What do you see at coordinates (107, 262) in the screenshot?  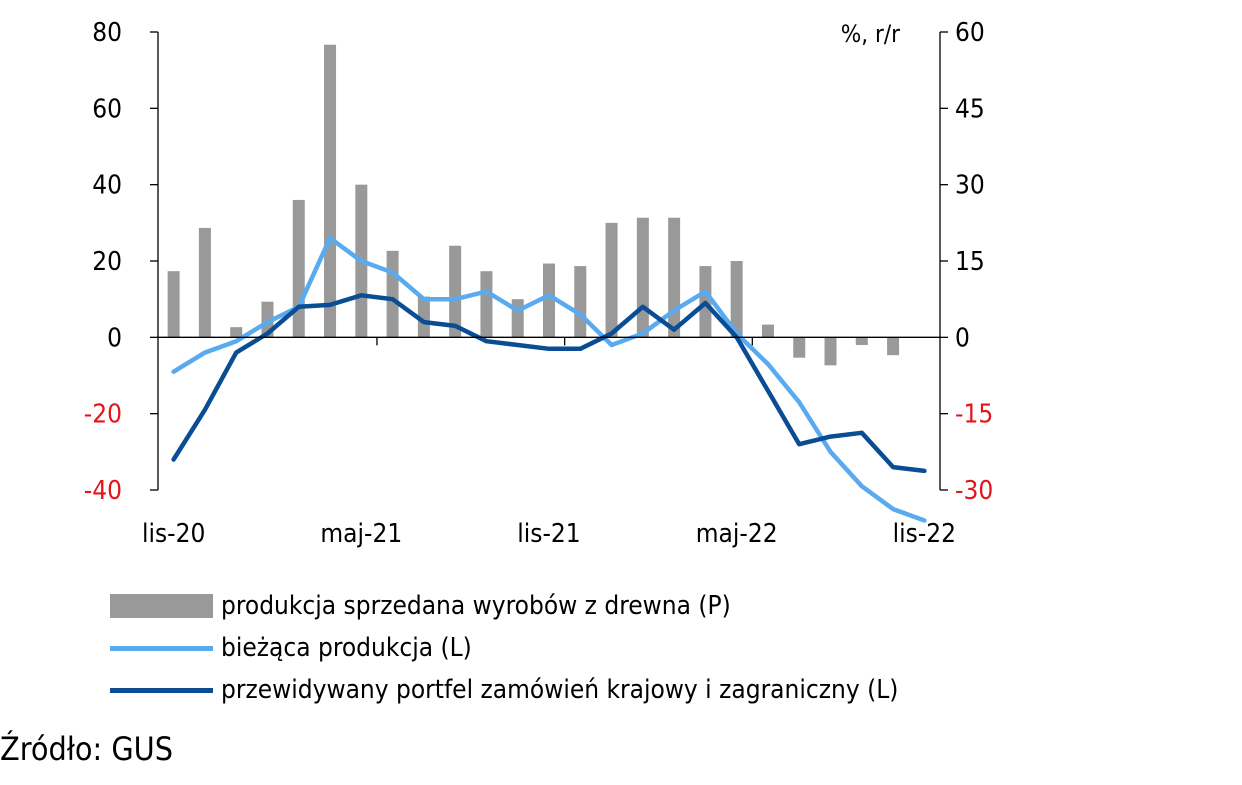 I see `left-tick-label: 20` at bounding box center [107, 262].